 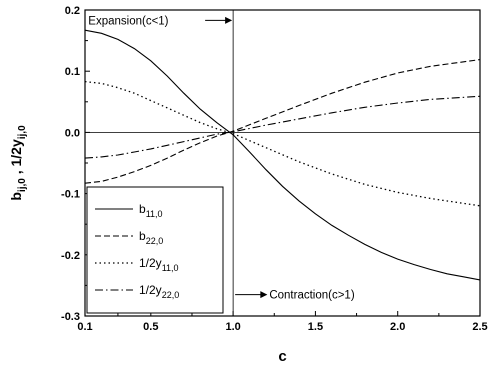 What do you see at coordinates (151, 237) in the screenshot?
I see `legend-label: b22,0` at bounding box center [151, 237].